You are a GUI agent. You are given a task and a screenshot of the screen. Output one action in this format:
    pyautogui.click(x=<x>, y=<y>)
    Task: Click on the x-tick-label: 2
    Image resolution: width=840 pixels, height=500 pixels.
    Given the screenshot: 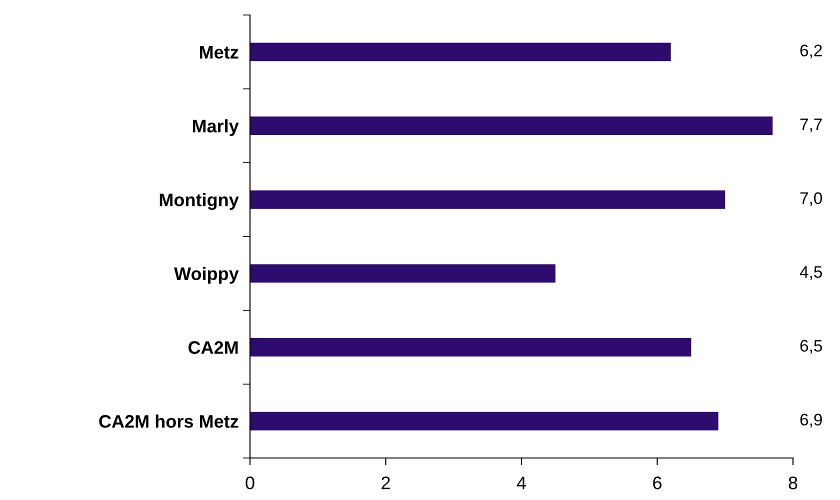 What is the action you would take?
    pyautogui.click(x=386, y=483)
    